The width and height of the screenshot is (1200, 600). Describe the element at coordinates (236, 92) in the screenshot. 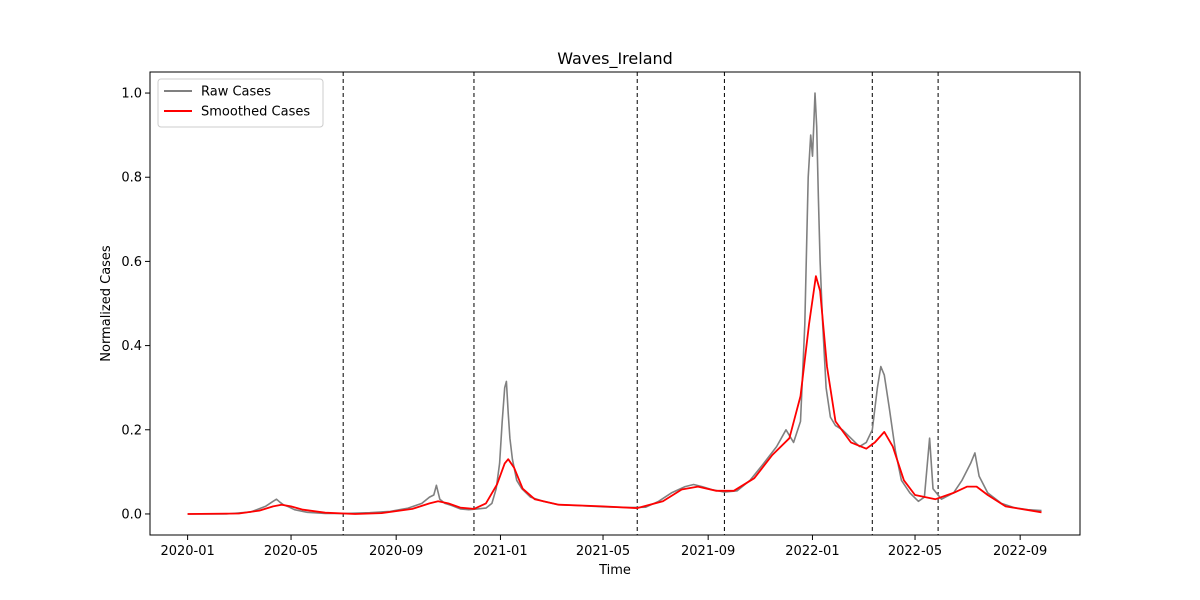

I see `legend-label: Raw Cases` at that location.